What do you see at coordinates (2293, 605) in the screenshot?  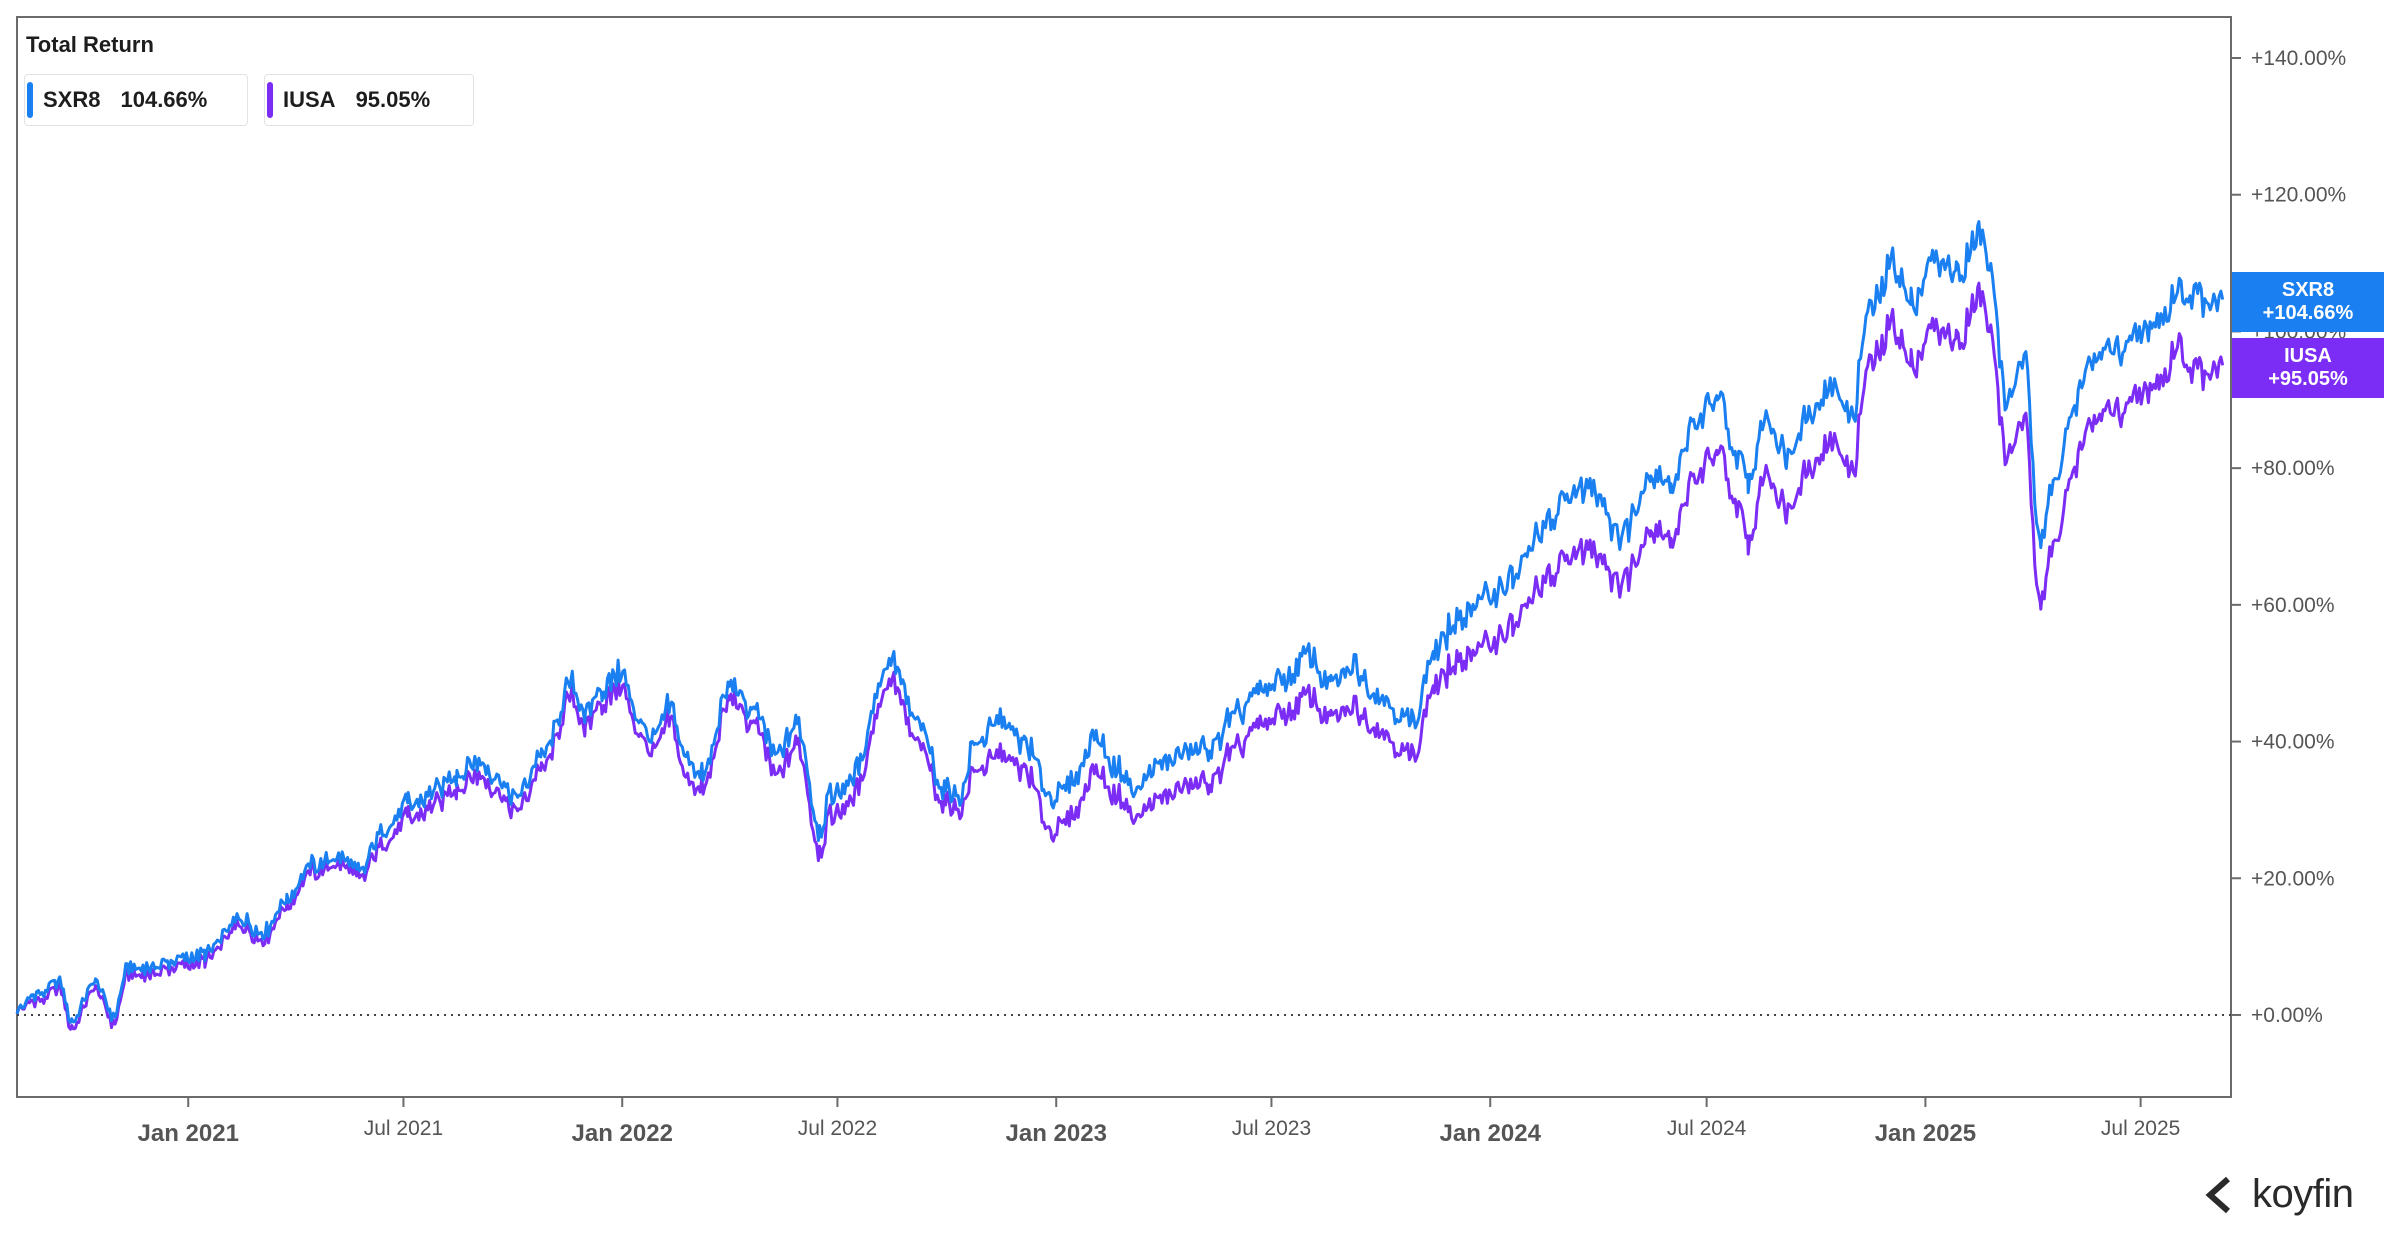 I see `y-tick-label: +60.00%` at bounding box center [2293, 605].